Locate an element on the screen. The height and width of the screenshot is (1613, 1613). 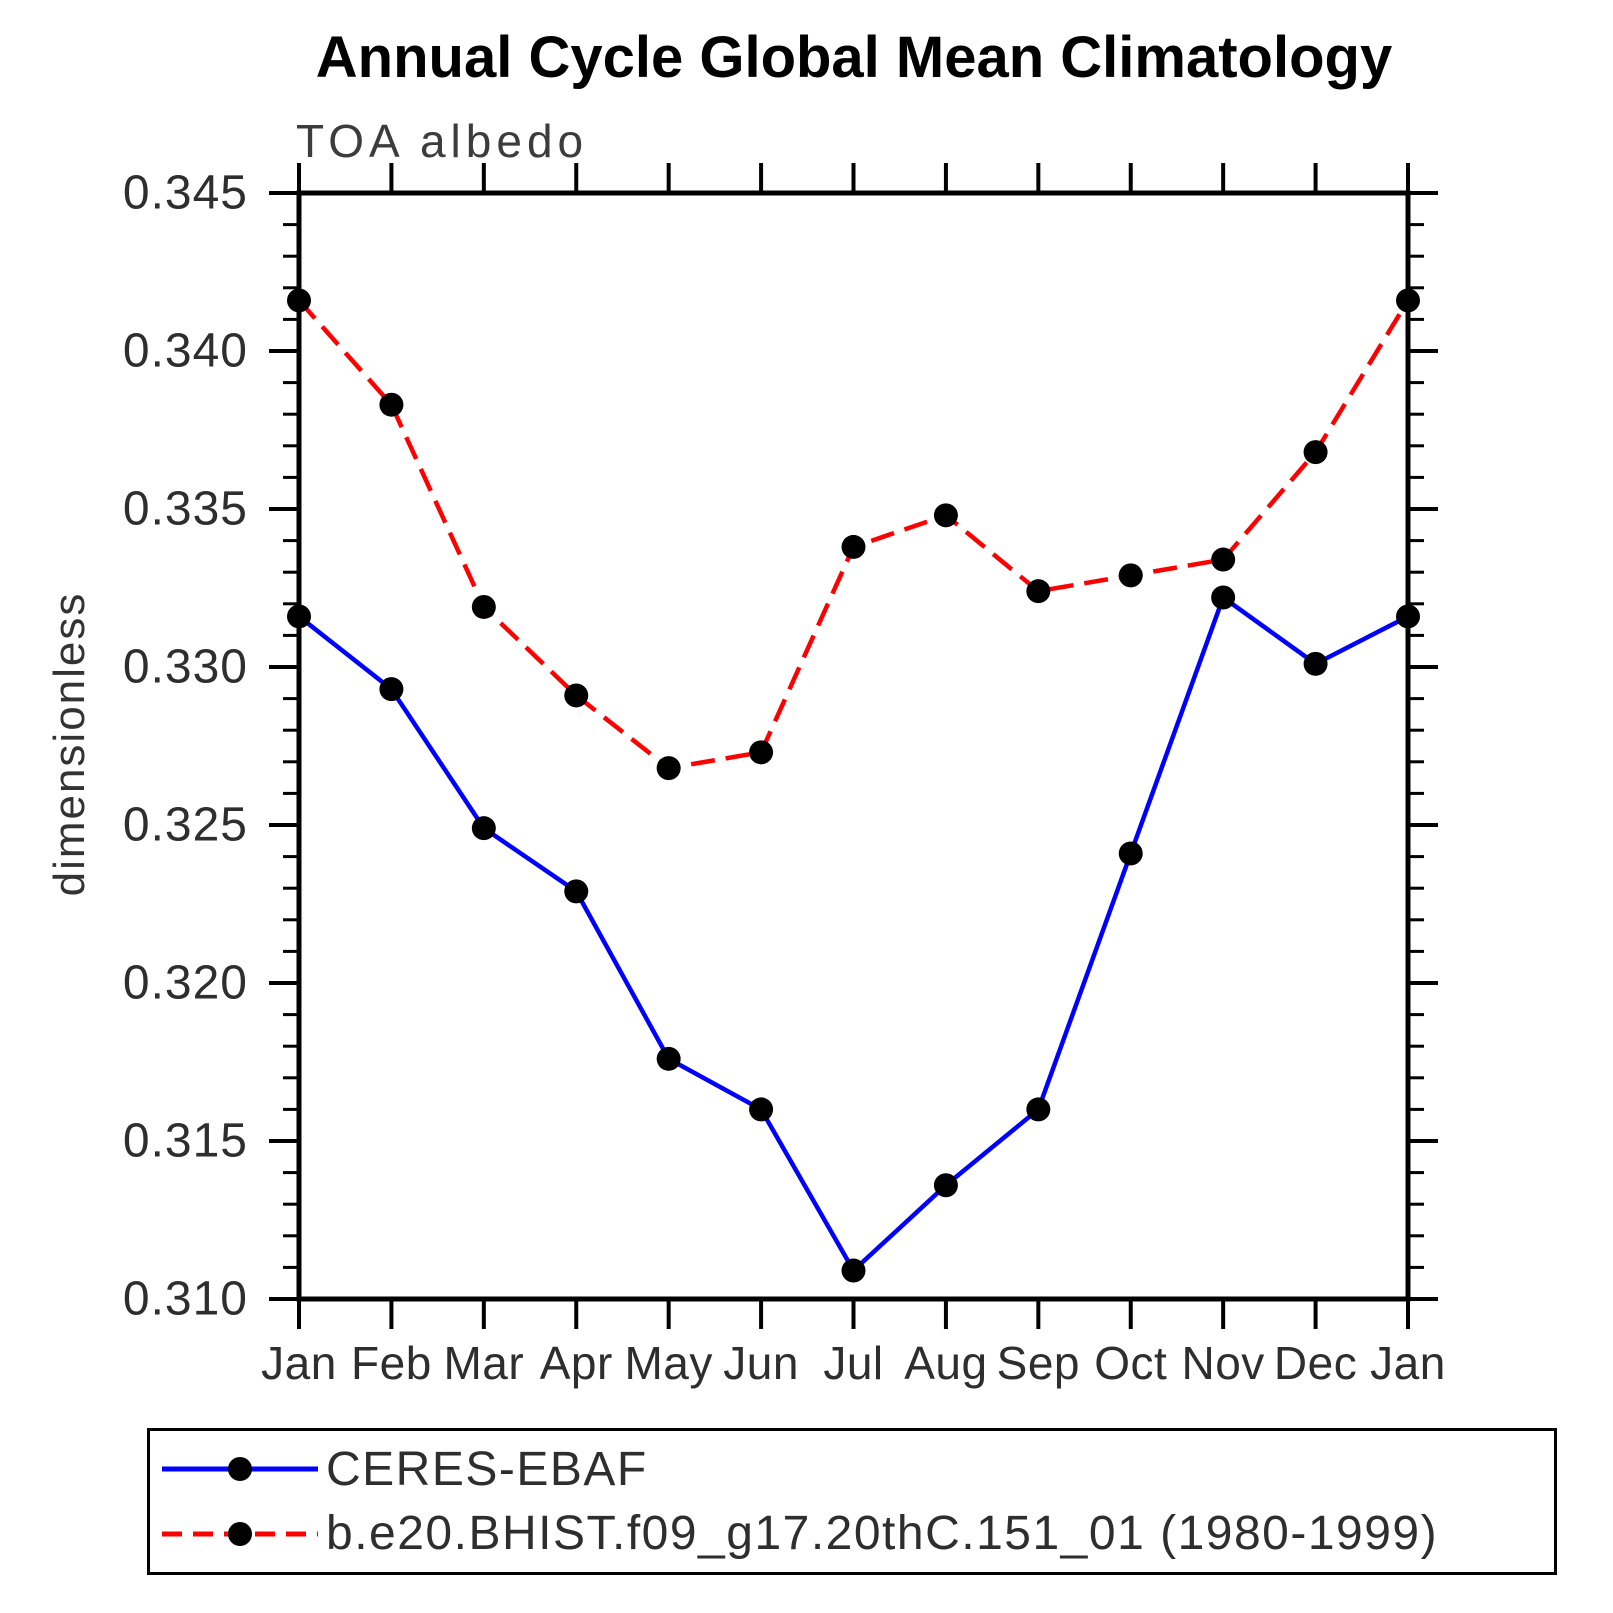
legend-line-sample-dashed is located at coordinates (240, 1533).